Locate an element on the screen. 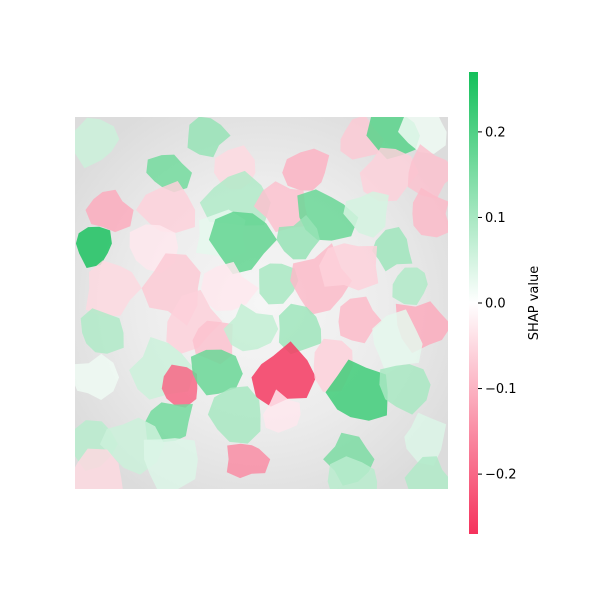  colorbar-tick-label-4: −0.2 is located at coordinates (501, 475).